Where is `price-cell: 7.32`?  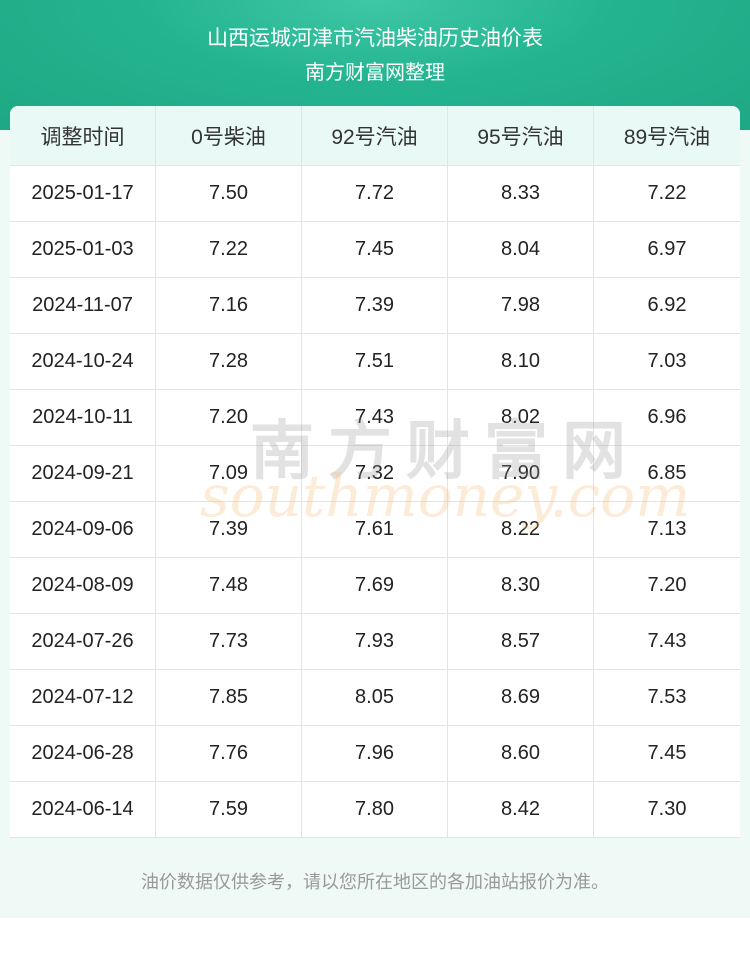
price-cell: 7.32 is located at coordinates (374, 474).